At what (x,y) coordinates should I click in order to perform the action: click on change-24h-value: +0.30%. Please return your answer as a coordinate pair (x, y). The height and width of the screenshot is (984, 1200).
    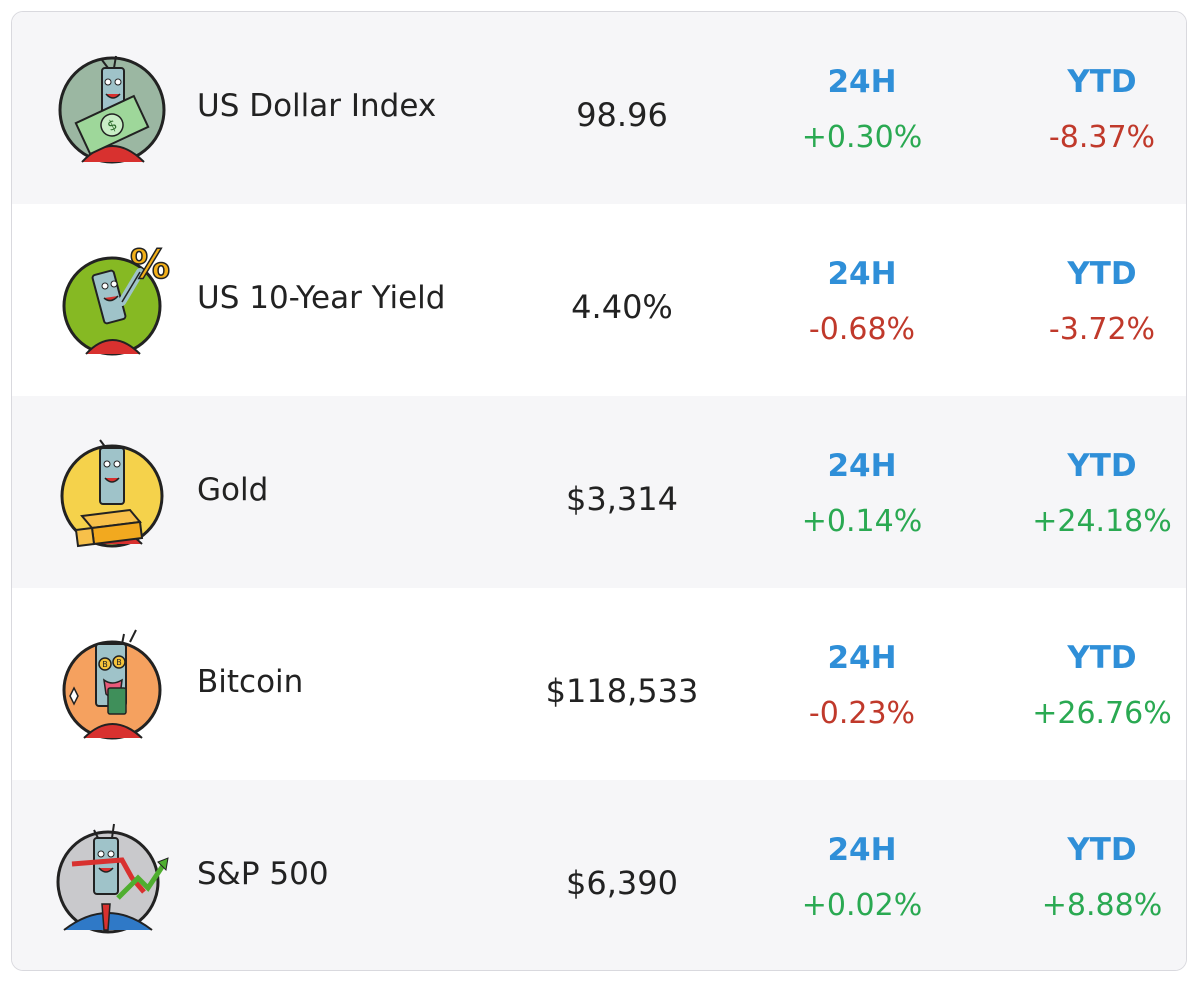
    Looking at the image, I should click on (862, 137).